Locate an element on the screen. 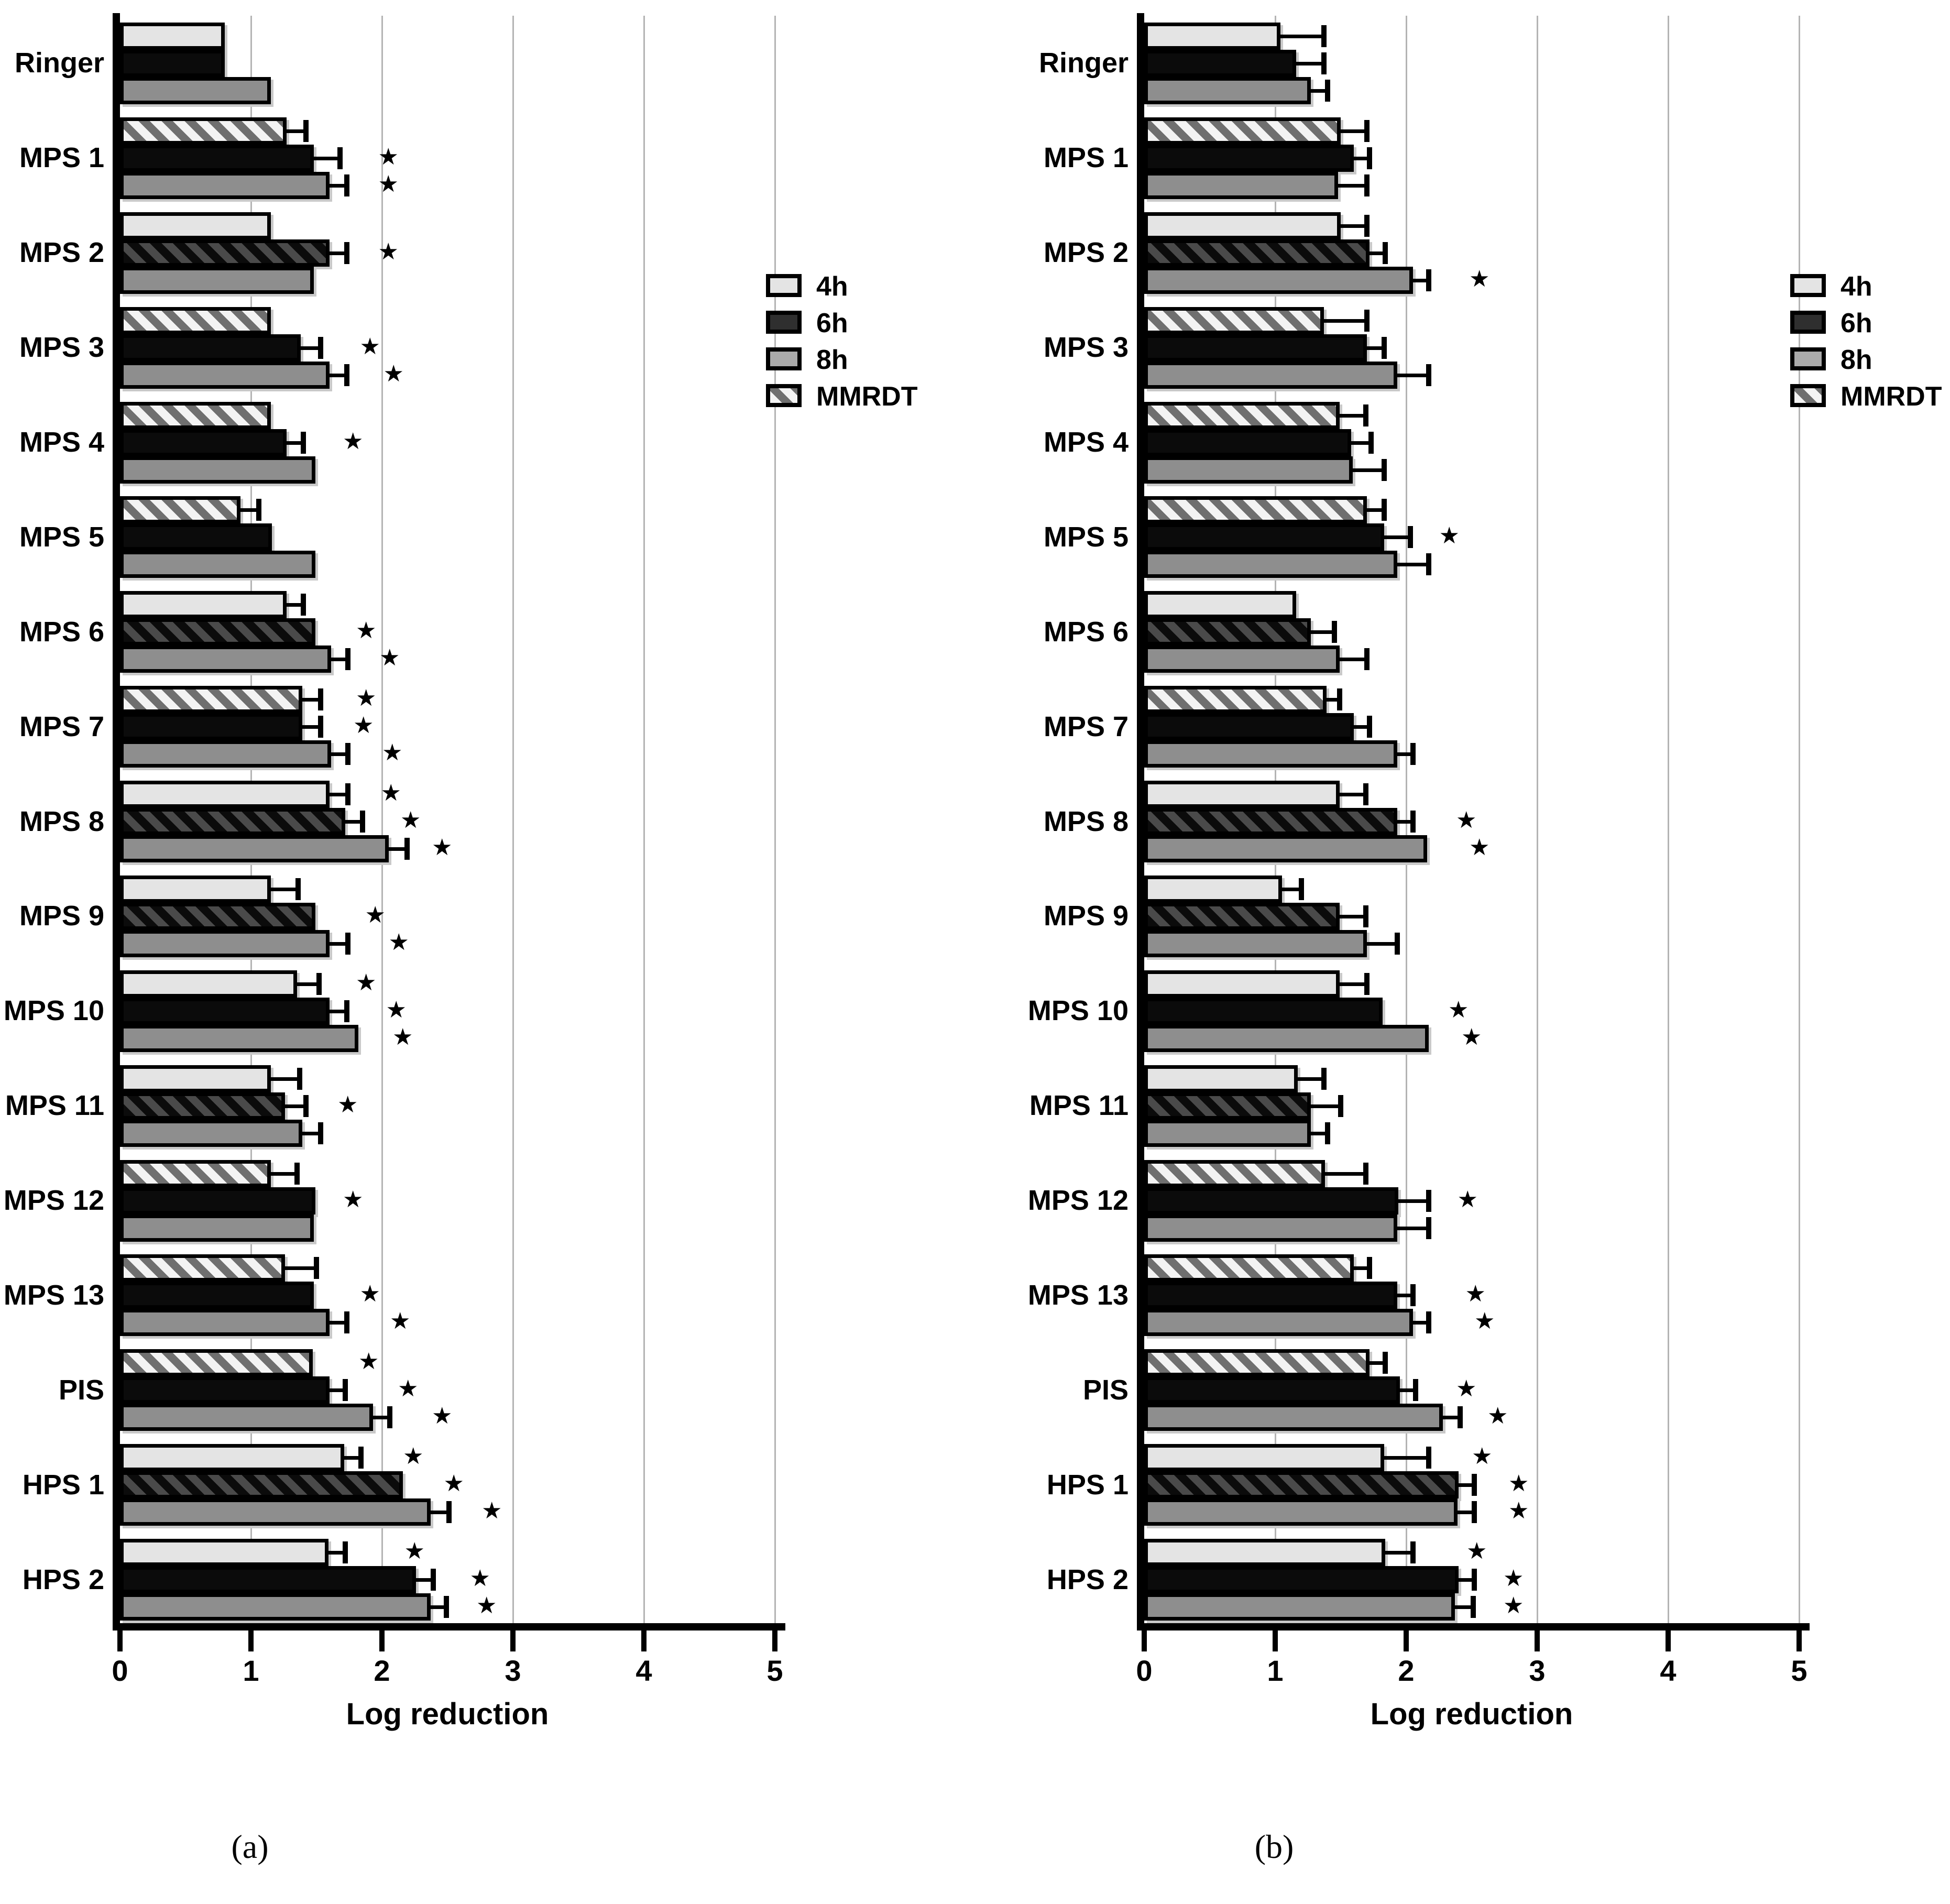 This screenshot has width=1950, height=1904. legend-swatch-mmrdt is located at coordinates (1808, 396).